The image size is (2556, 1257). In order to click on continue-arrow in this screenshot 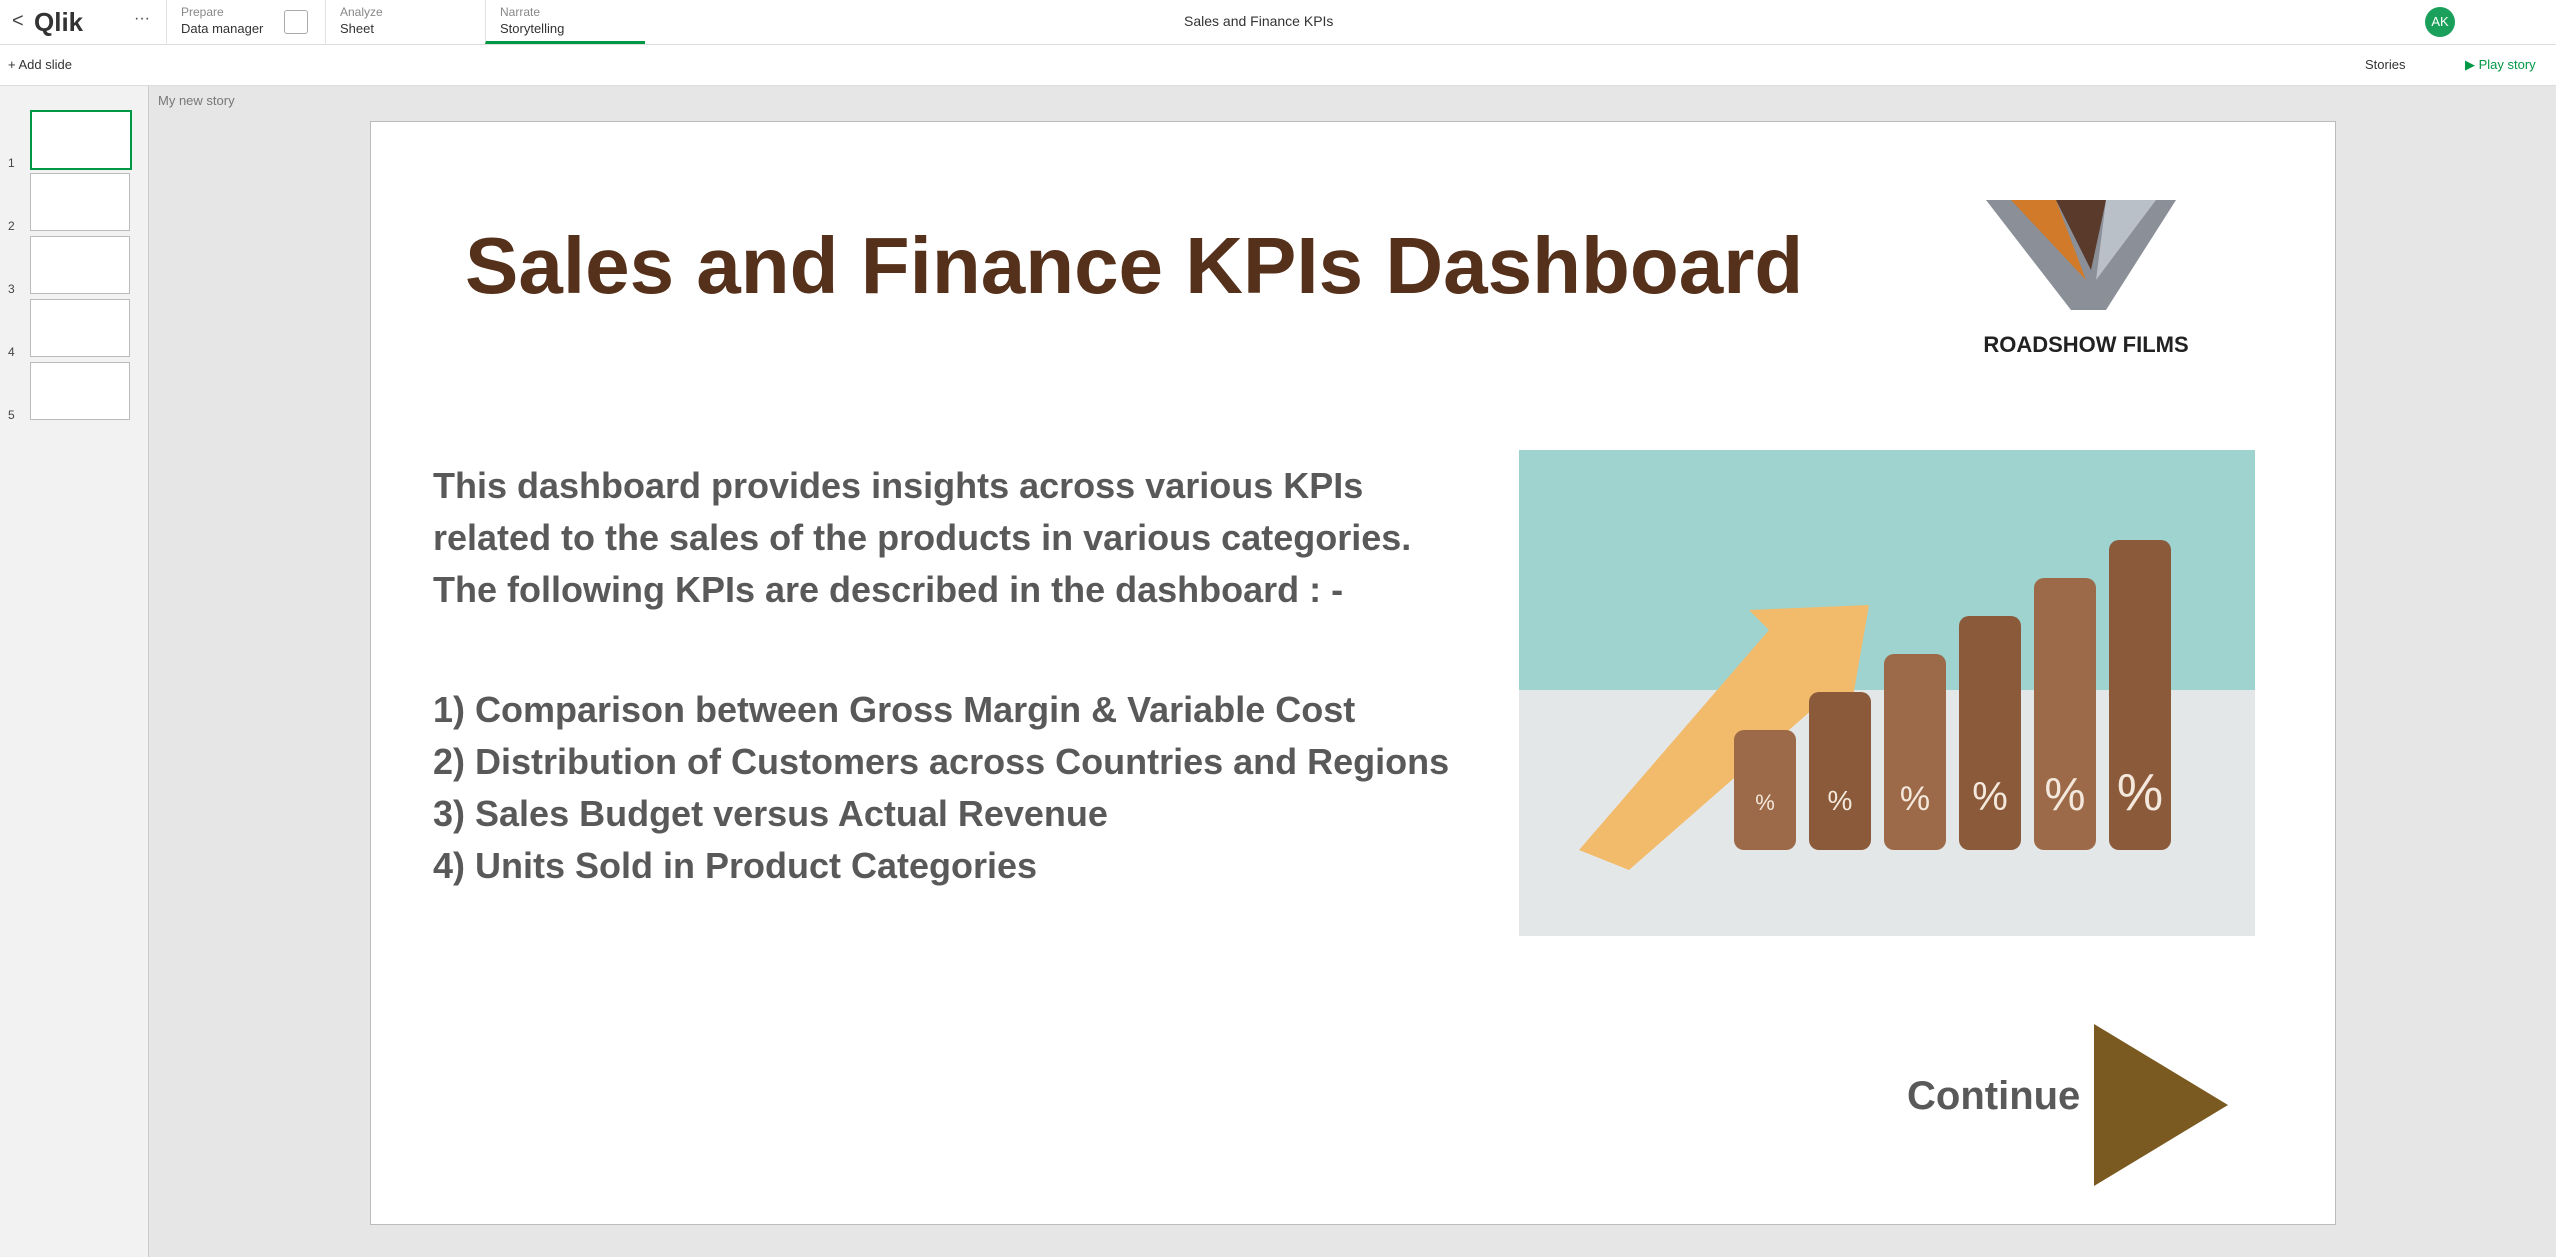, I will do `click(2161, 1105)`.